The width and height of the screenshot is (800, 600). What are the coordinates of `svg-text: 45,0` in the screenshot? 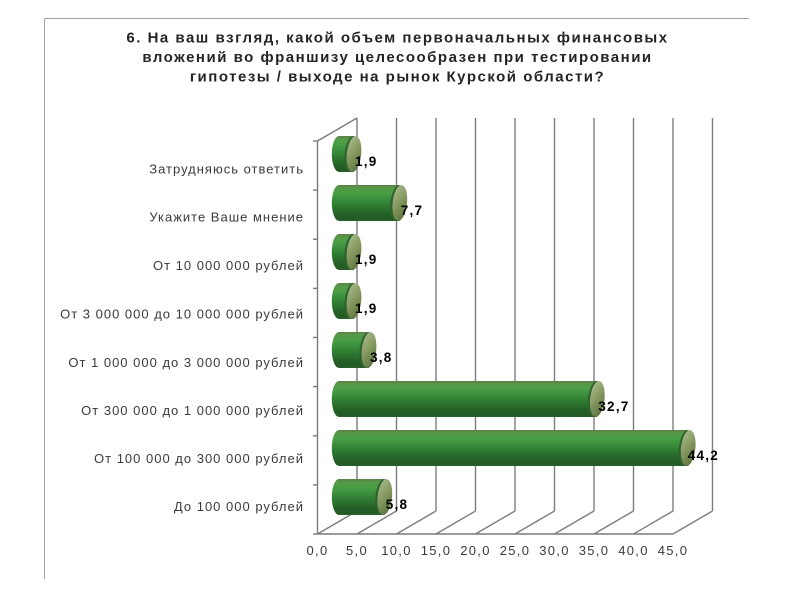 It's located at (673, 550).